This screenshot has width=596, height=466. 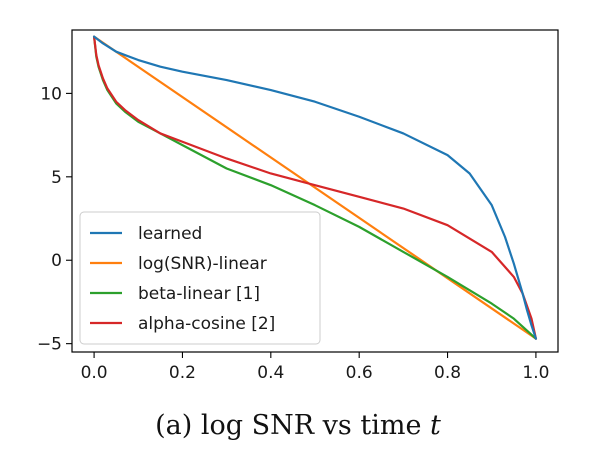 I want to click on y-tick-label: −5, so click(x=49, y=345).